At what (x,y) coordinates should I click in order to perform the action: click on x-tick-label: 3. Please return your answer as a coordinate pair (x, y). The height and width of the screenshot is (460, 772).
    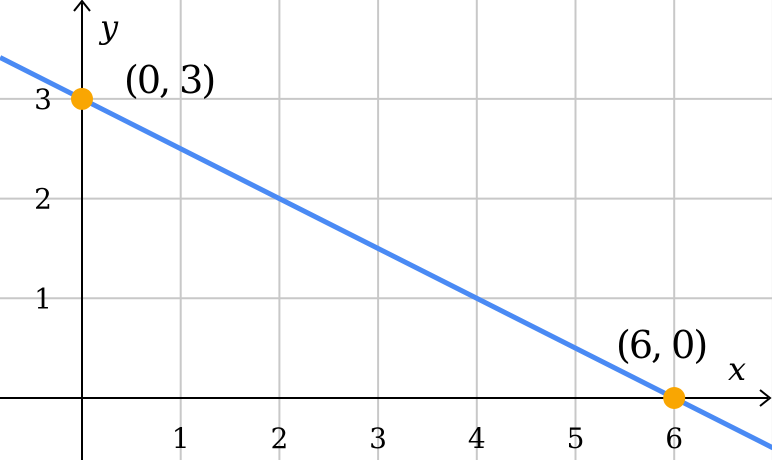
    Looking at the image, I should click on (378, 438).